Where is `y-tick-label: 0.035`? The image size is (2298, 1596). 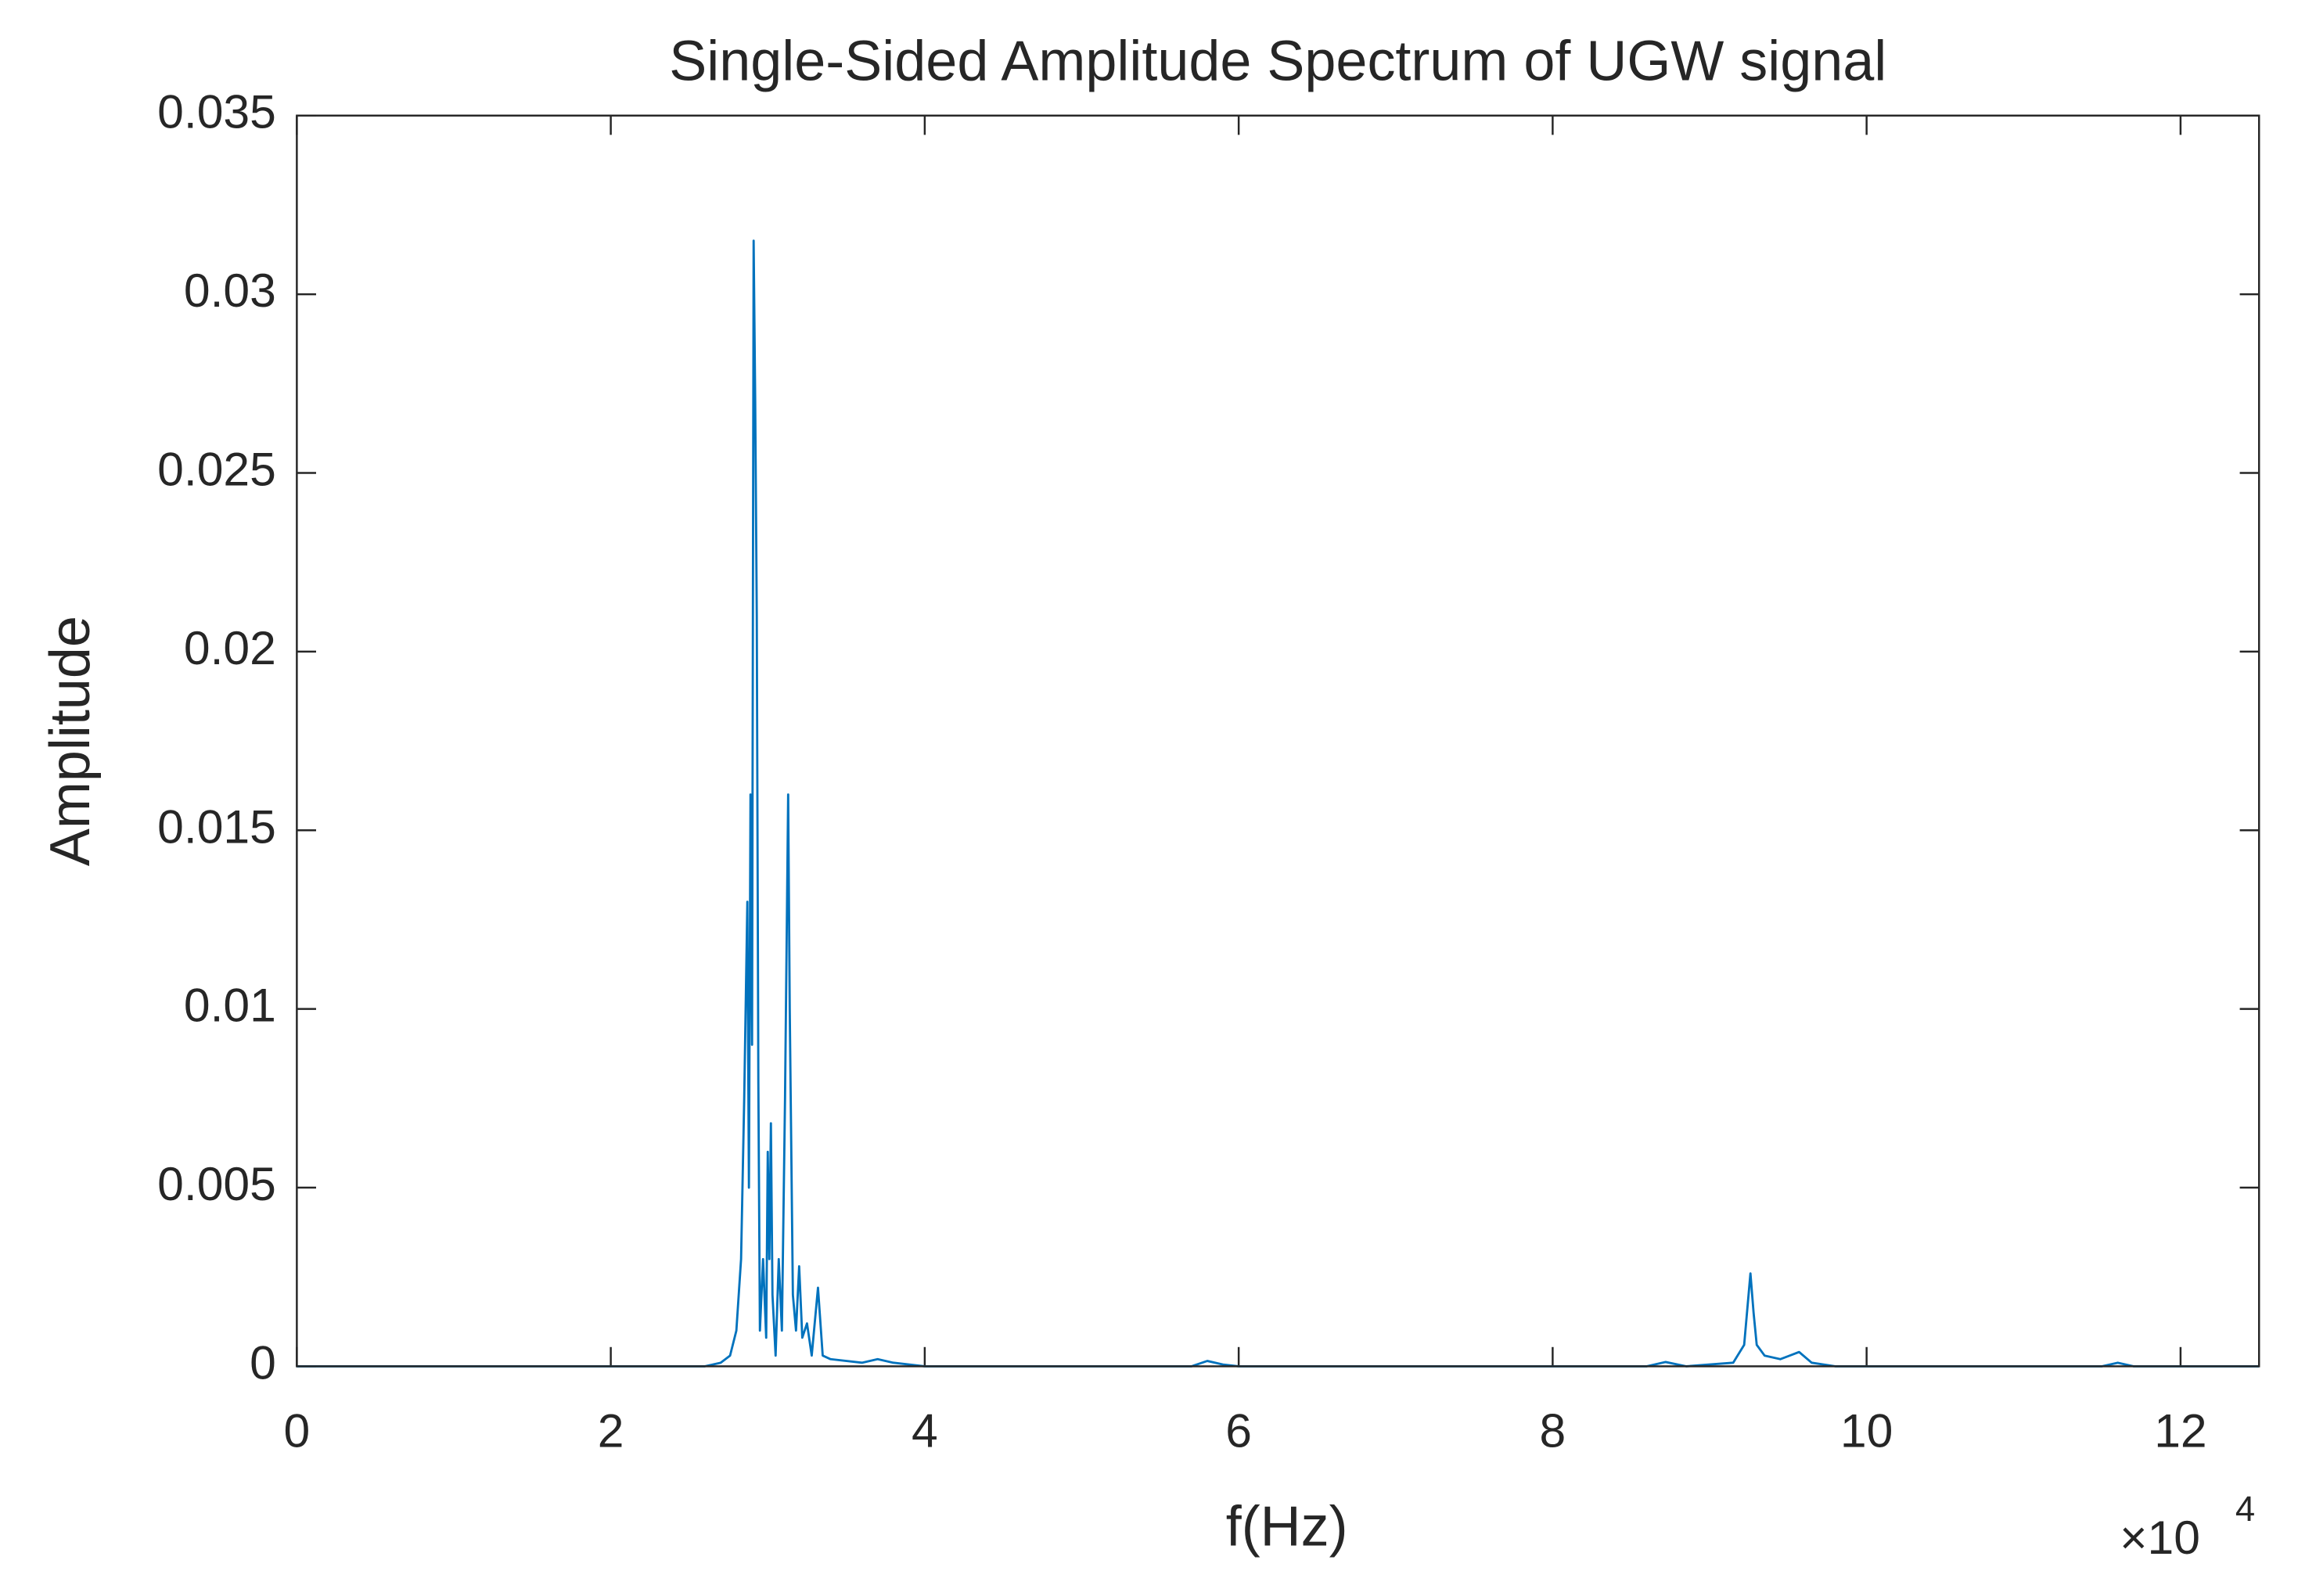
y-tick-label: 0.035 is located at coordinates (216, 112).